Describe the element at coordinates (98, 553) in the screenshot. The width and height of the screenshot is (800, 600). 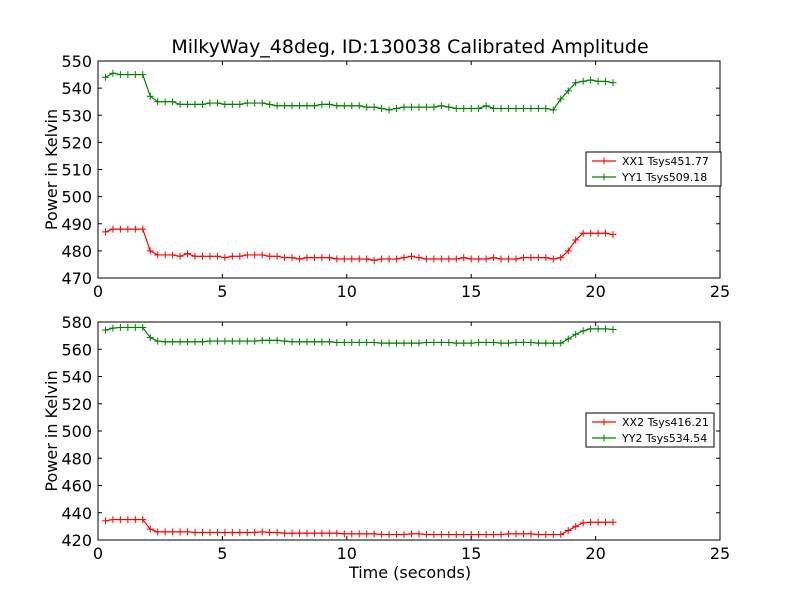
I see `x-tick-label-p1-0: 0` at that location.